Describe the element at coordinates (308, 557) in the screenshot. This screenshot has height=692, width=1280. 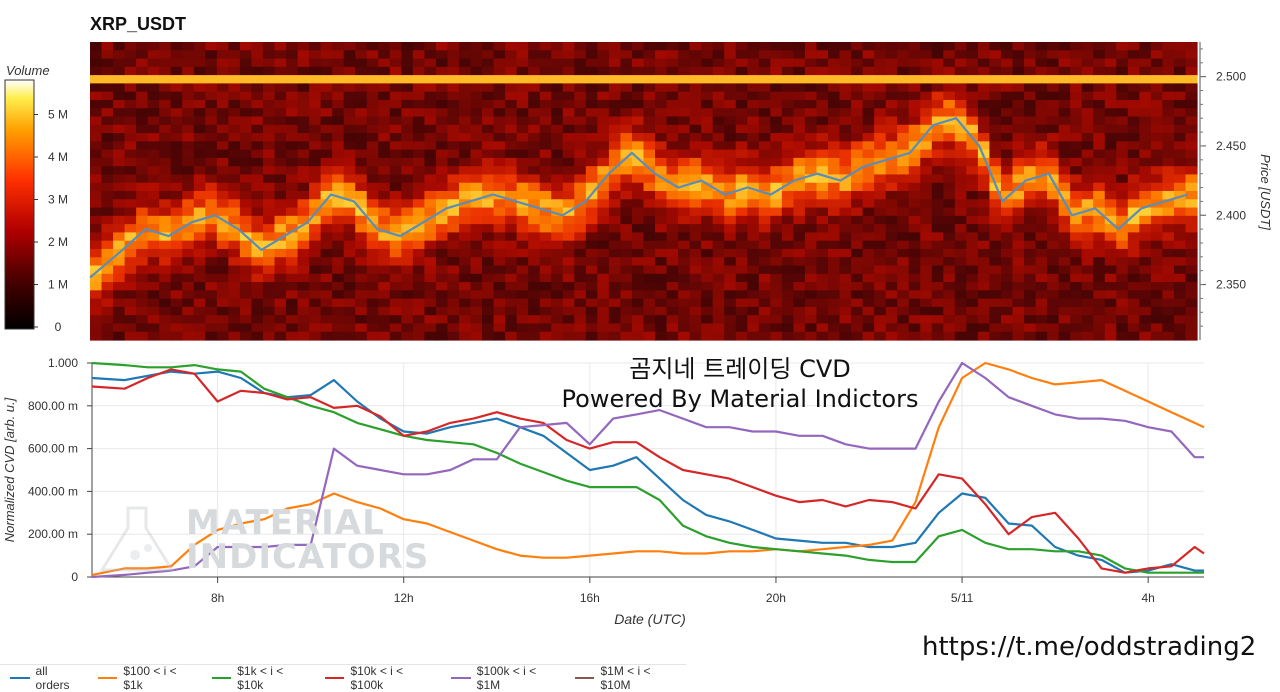
I see `watermark-line2: INDICATORS` at that location.